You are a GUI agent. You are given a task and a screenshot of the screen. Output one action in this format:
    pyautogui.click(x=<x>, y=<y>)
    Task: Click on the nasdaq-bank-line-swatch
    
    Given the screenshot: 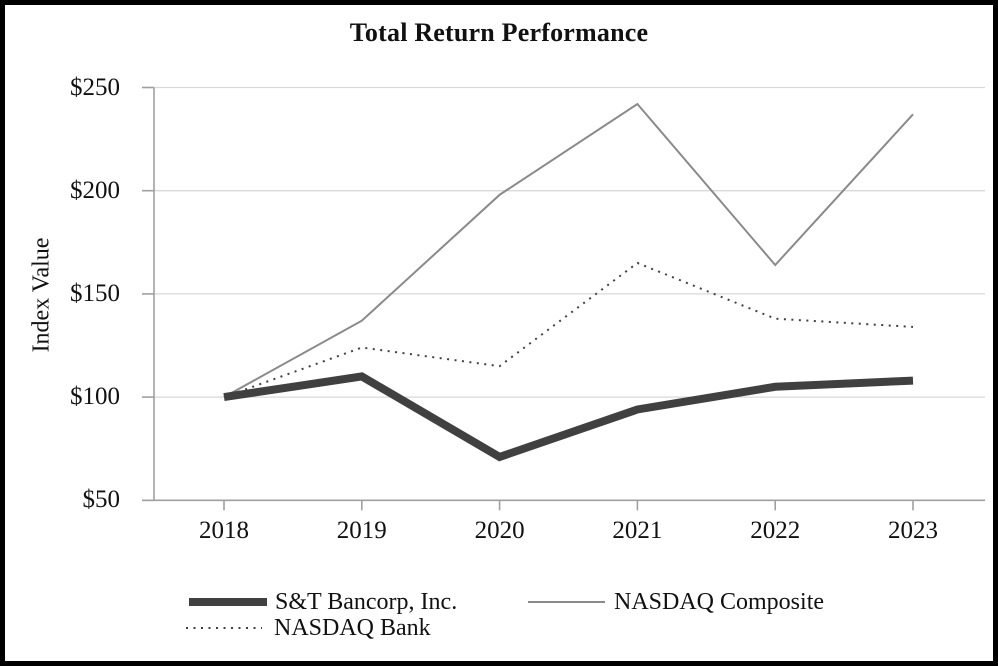 What is the action you would take?
    pyautogui.click(x=224, y=628)
    